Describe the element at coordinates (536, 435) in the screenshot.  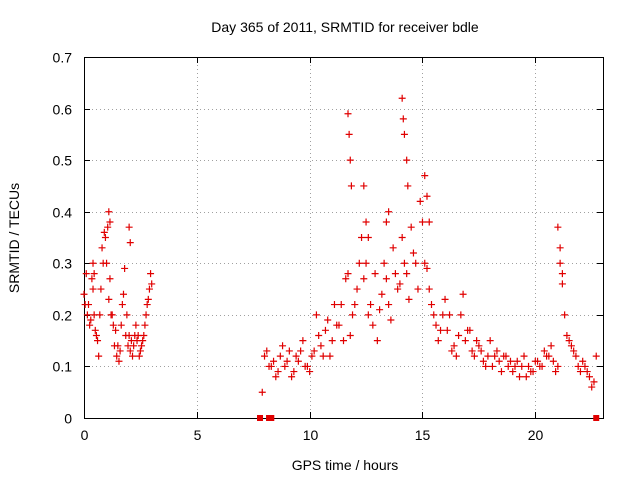
I see `x-tick-label: 20` at that location.